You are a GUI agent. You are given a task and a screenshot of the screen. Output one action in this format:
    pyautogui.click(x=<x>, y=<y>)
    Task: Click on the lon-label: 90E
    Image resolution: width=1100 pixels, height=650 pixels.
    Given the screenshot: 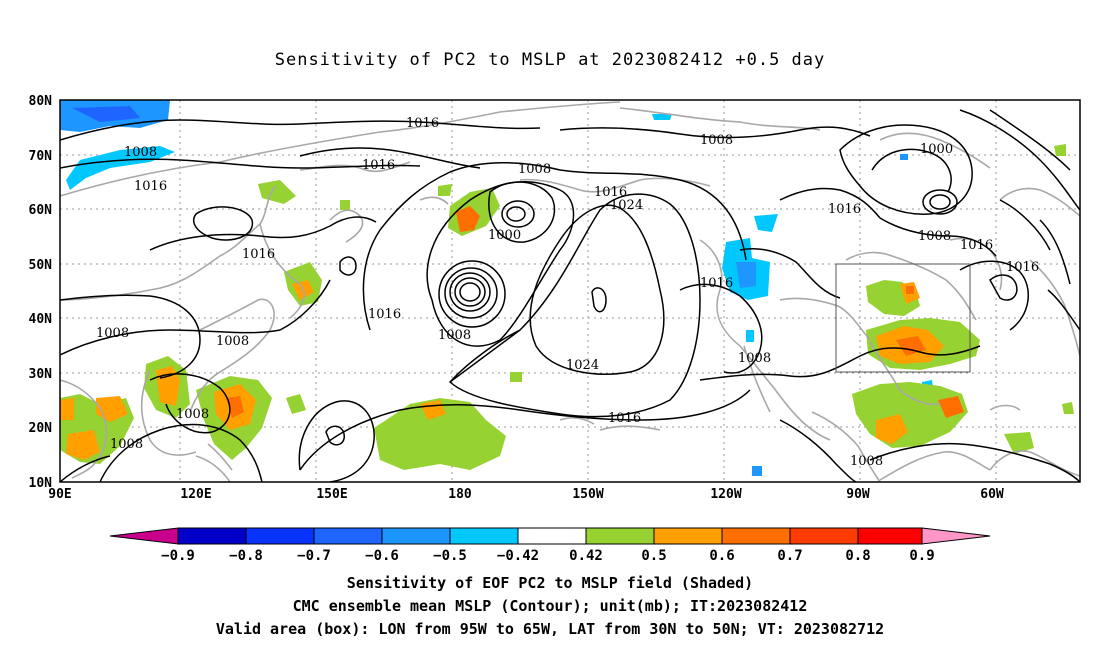 What is the action you would take?
    pyautogui.click(x=59, y=494)
    